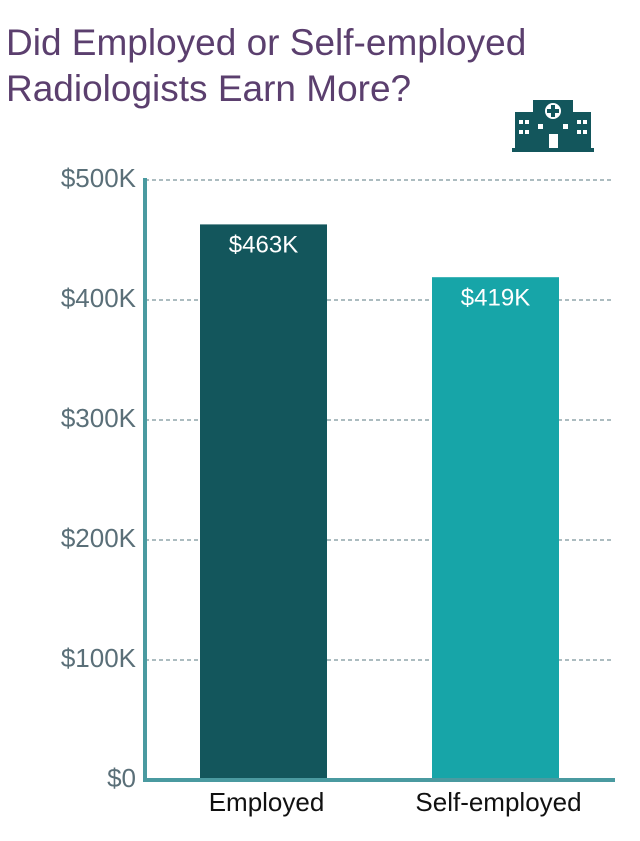  Describe the element at coordinates (498, 802) in the screenshot. I see `x-tick-label: Self-employed` at that location.